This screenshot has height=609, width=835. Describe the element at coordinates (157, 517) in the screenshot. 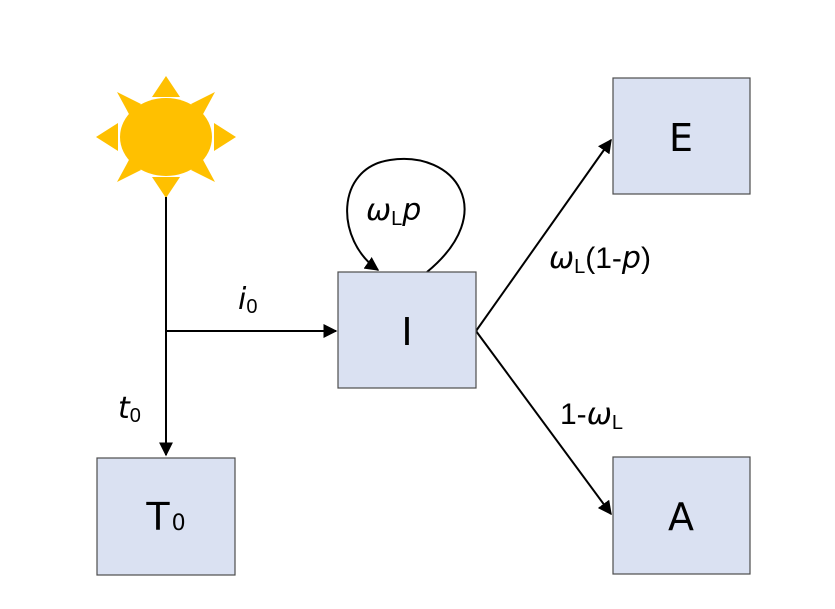

I see `node-t0-label: T` at that location.